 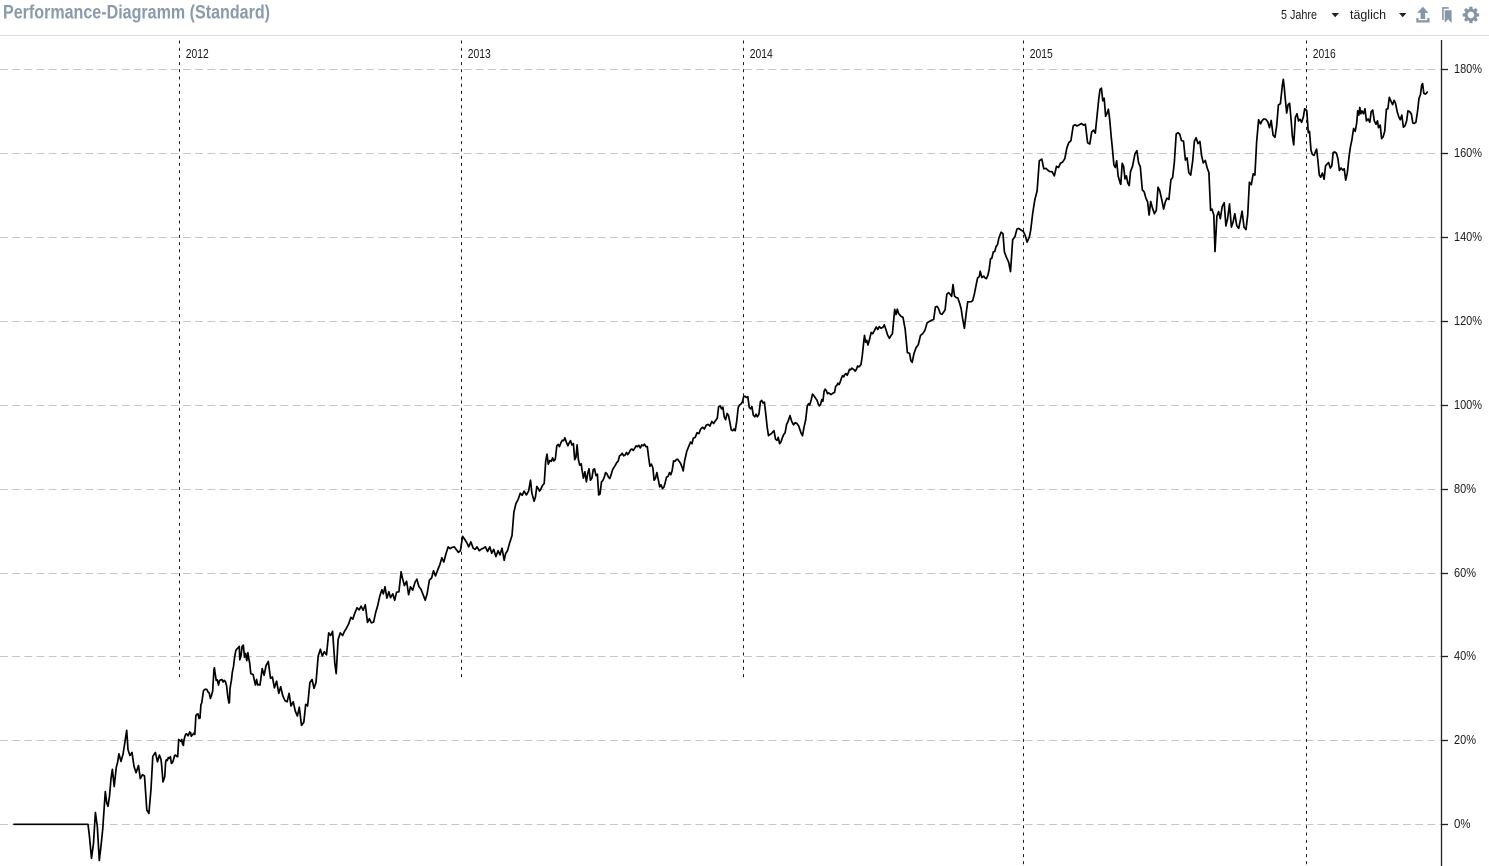 What do you see at coordinates (197, 54) in the screenshot?
I see `svg-text: 2012` at bounding box center [197, 54].